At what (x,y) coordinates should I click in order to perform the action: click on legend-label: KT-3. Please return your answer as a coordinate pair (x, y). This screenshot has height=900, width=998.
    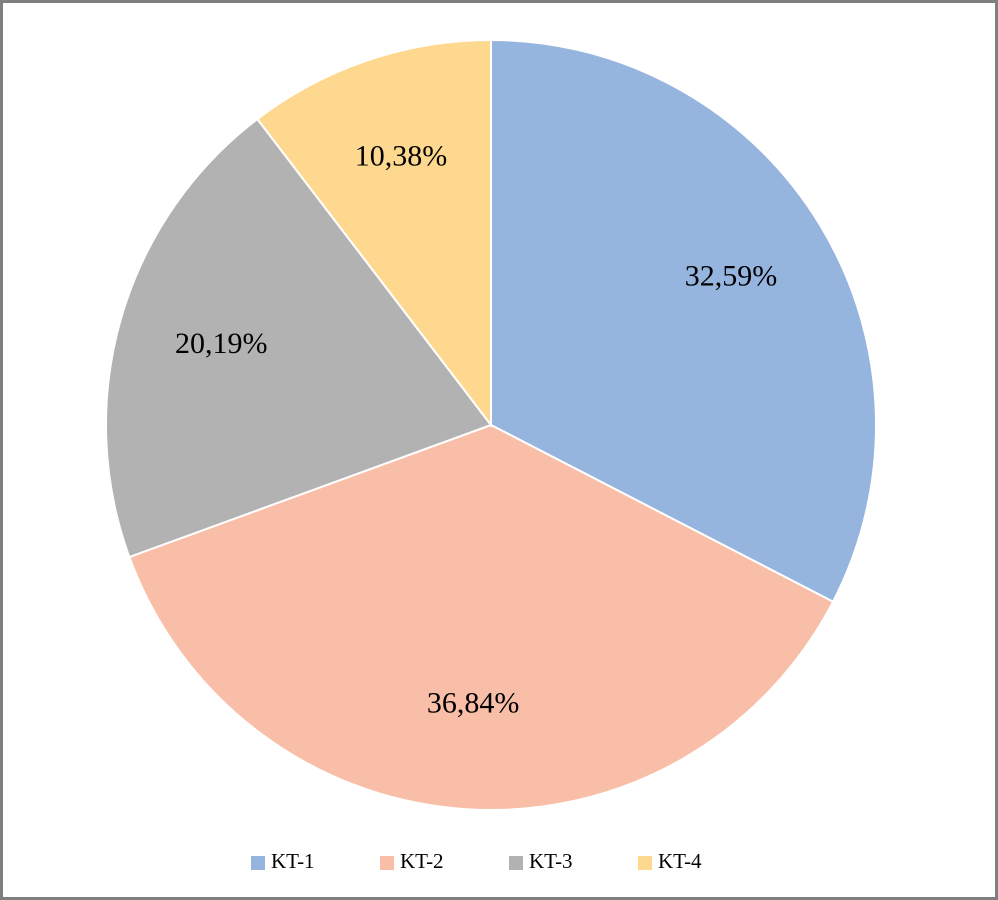
    Looking at the image, I should click on (551, 861).